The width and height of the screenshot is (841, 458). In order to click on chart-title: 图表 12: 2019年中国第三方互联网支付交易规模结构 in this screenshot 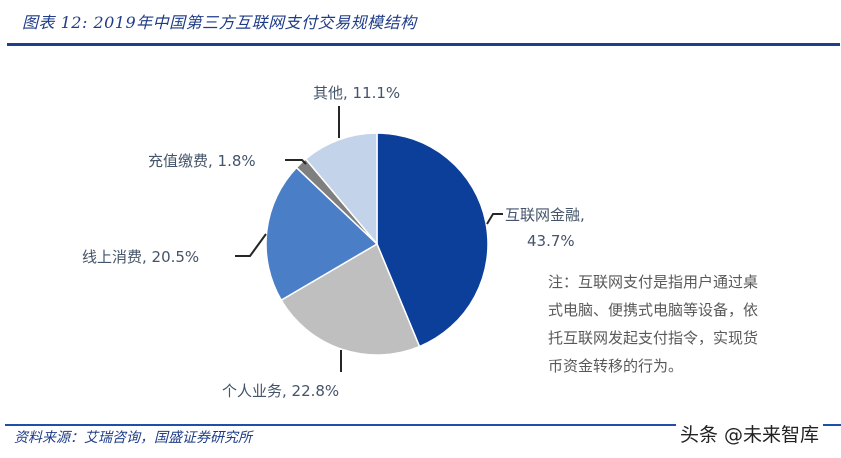, I will do `click(219, 22)`.